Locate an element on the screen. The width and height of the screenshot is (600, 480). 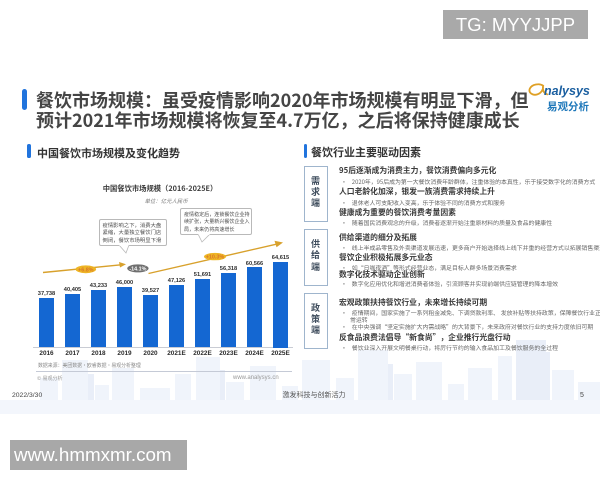
svg-text: +10.3% is located at coordinates (215, 258).